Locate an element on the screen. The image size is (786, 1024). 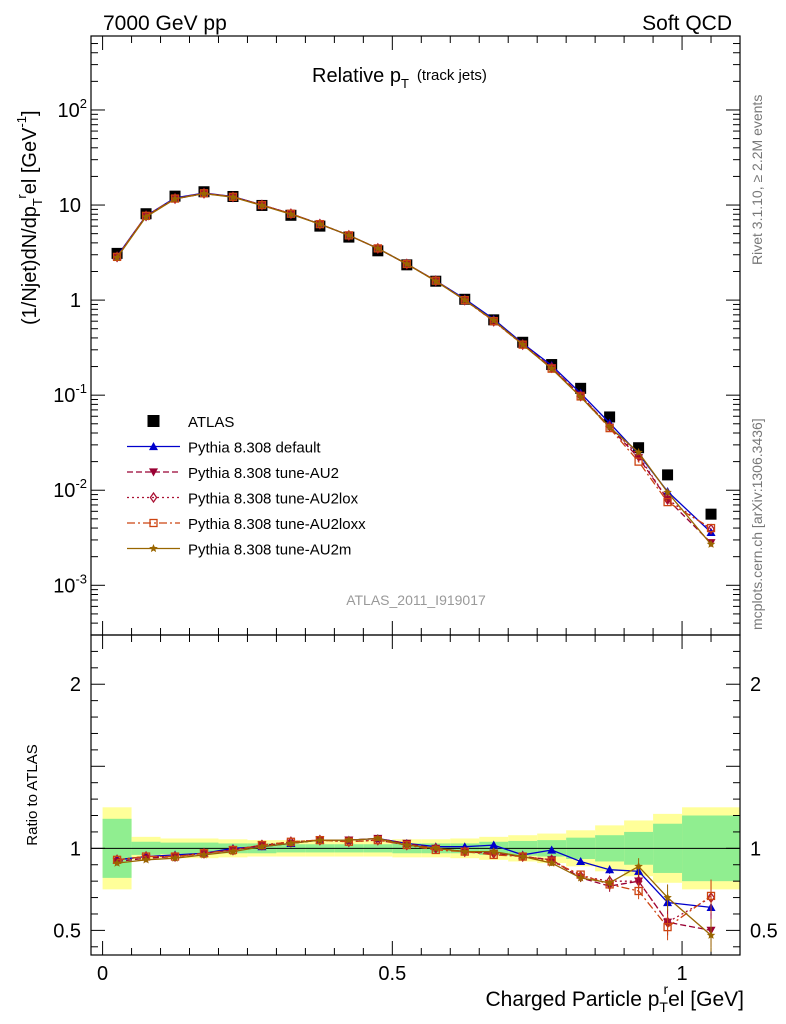
legend-marker-au2m is located at coordinates (153, 548).